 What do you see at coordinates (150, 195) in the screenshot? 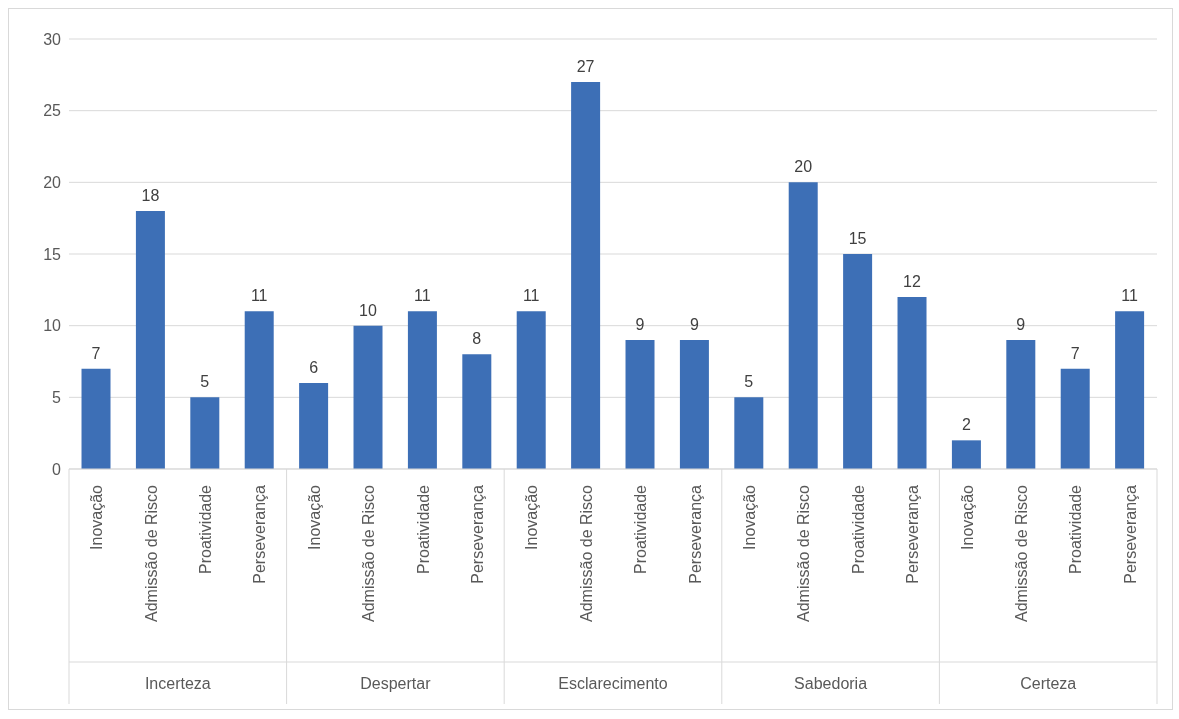
I see `data-label: 18` at bounding box center [150, 195].